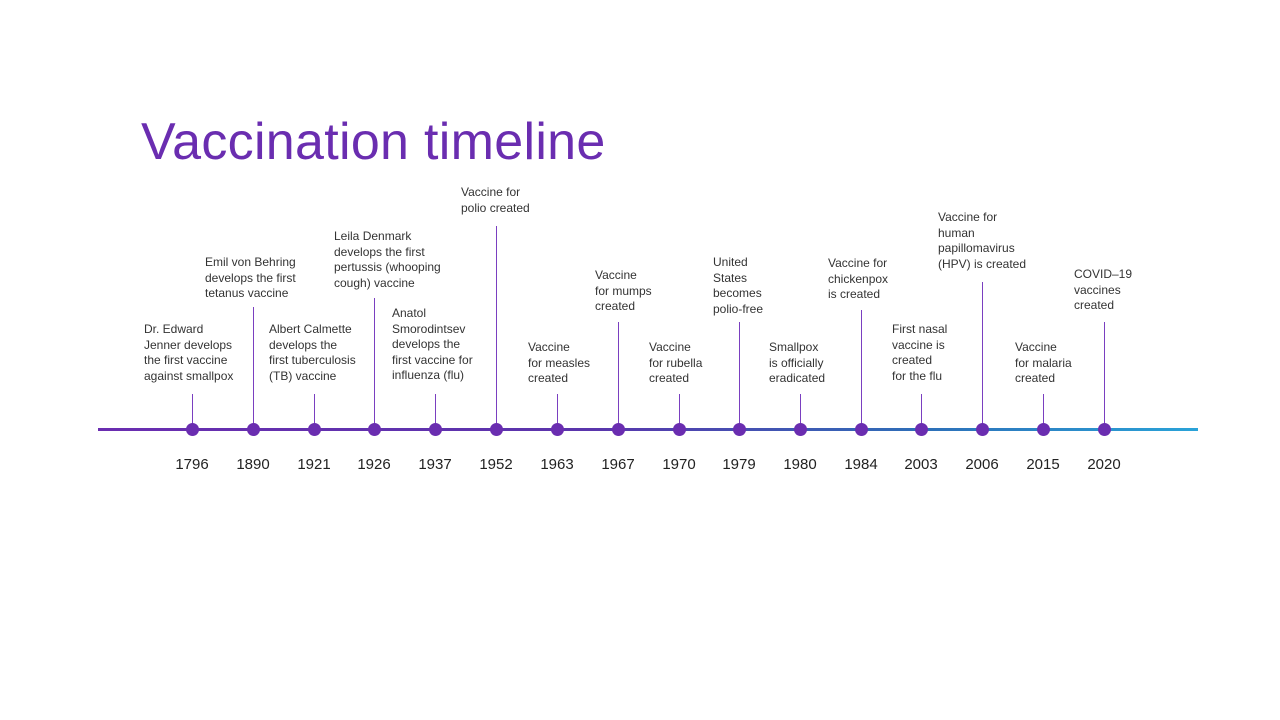  I want to click on event-year: 2003, so click(921, 464).